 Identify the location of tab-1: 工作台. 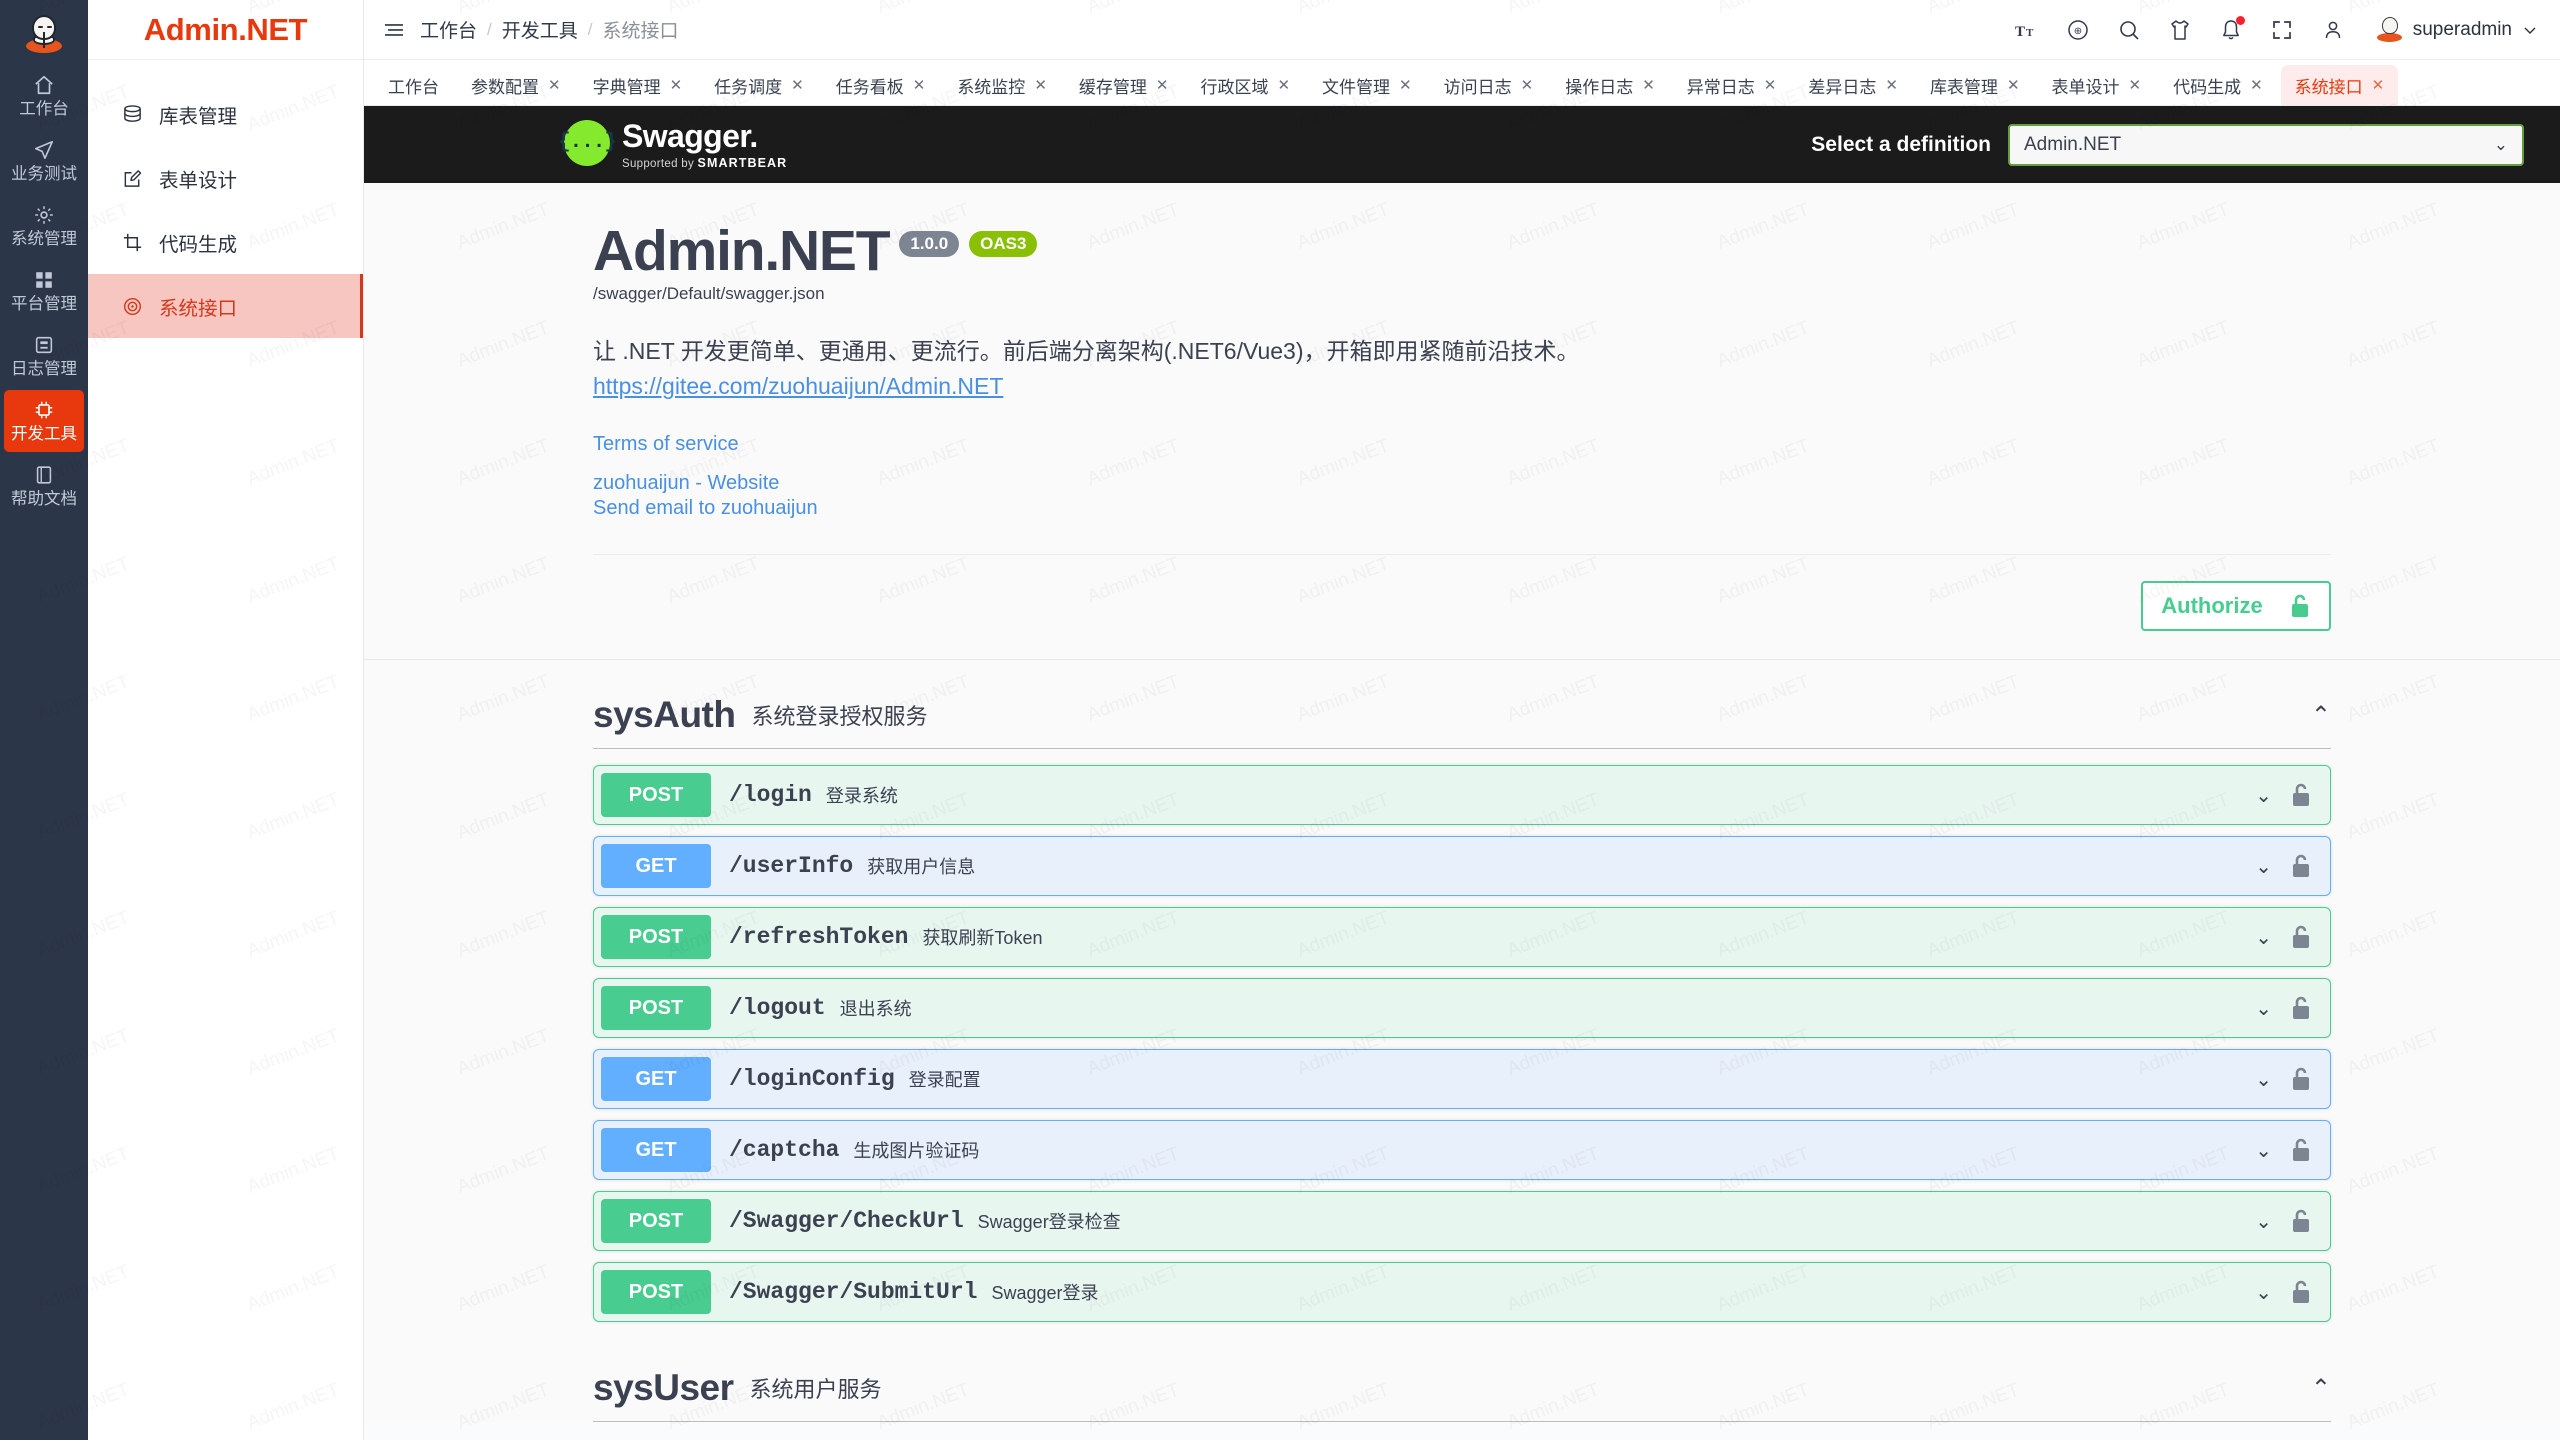
(413, 85).